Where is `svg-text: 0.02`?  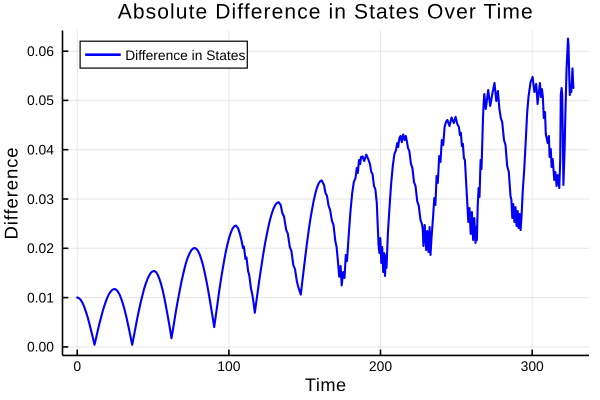 svg-text: 0.02 is located at coordinates (40, 248).